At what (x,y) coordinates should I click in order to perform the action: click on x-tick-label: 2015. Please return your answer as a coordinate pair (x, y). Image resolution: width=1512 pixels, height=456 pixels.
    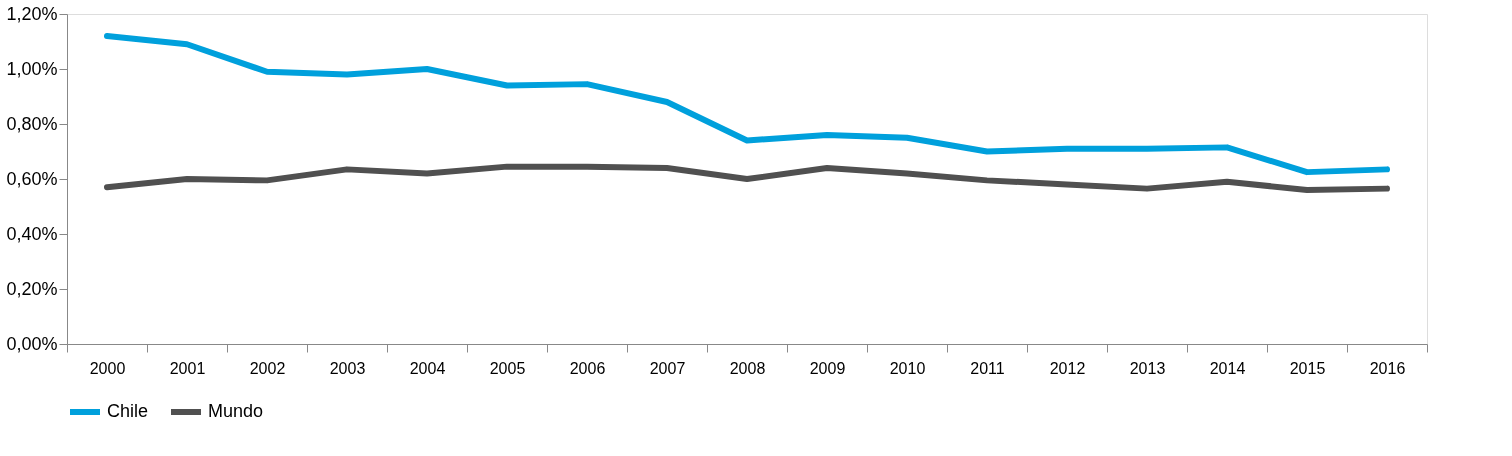
    Looking at the image, I should click on (1307, 368).